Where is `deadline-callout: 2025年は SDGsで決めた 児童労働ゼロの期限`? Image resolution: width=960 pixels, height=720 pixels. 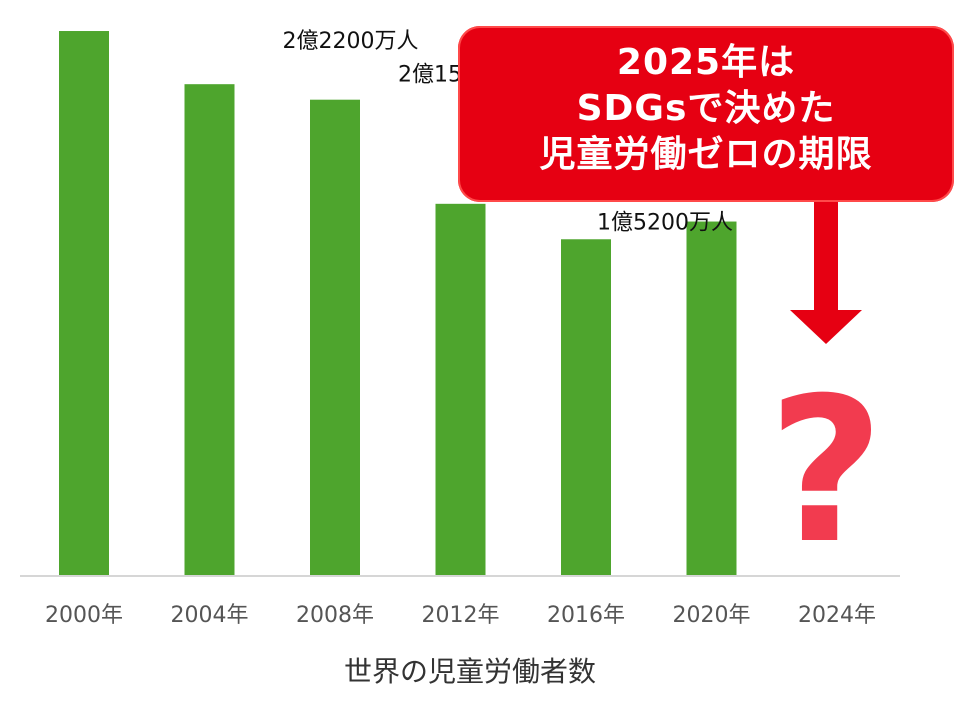
deadline-callout: 2025年は SDGsで決めた 児童労働ゼロの期限 is located at coordinates (706, 114).